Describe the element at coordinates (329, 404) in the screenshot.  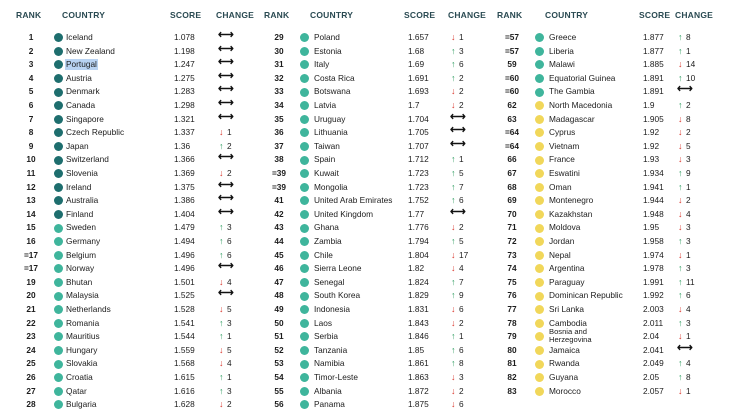
I see `country-cell: Panama` at that location.